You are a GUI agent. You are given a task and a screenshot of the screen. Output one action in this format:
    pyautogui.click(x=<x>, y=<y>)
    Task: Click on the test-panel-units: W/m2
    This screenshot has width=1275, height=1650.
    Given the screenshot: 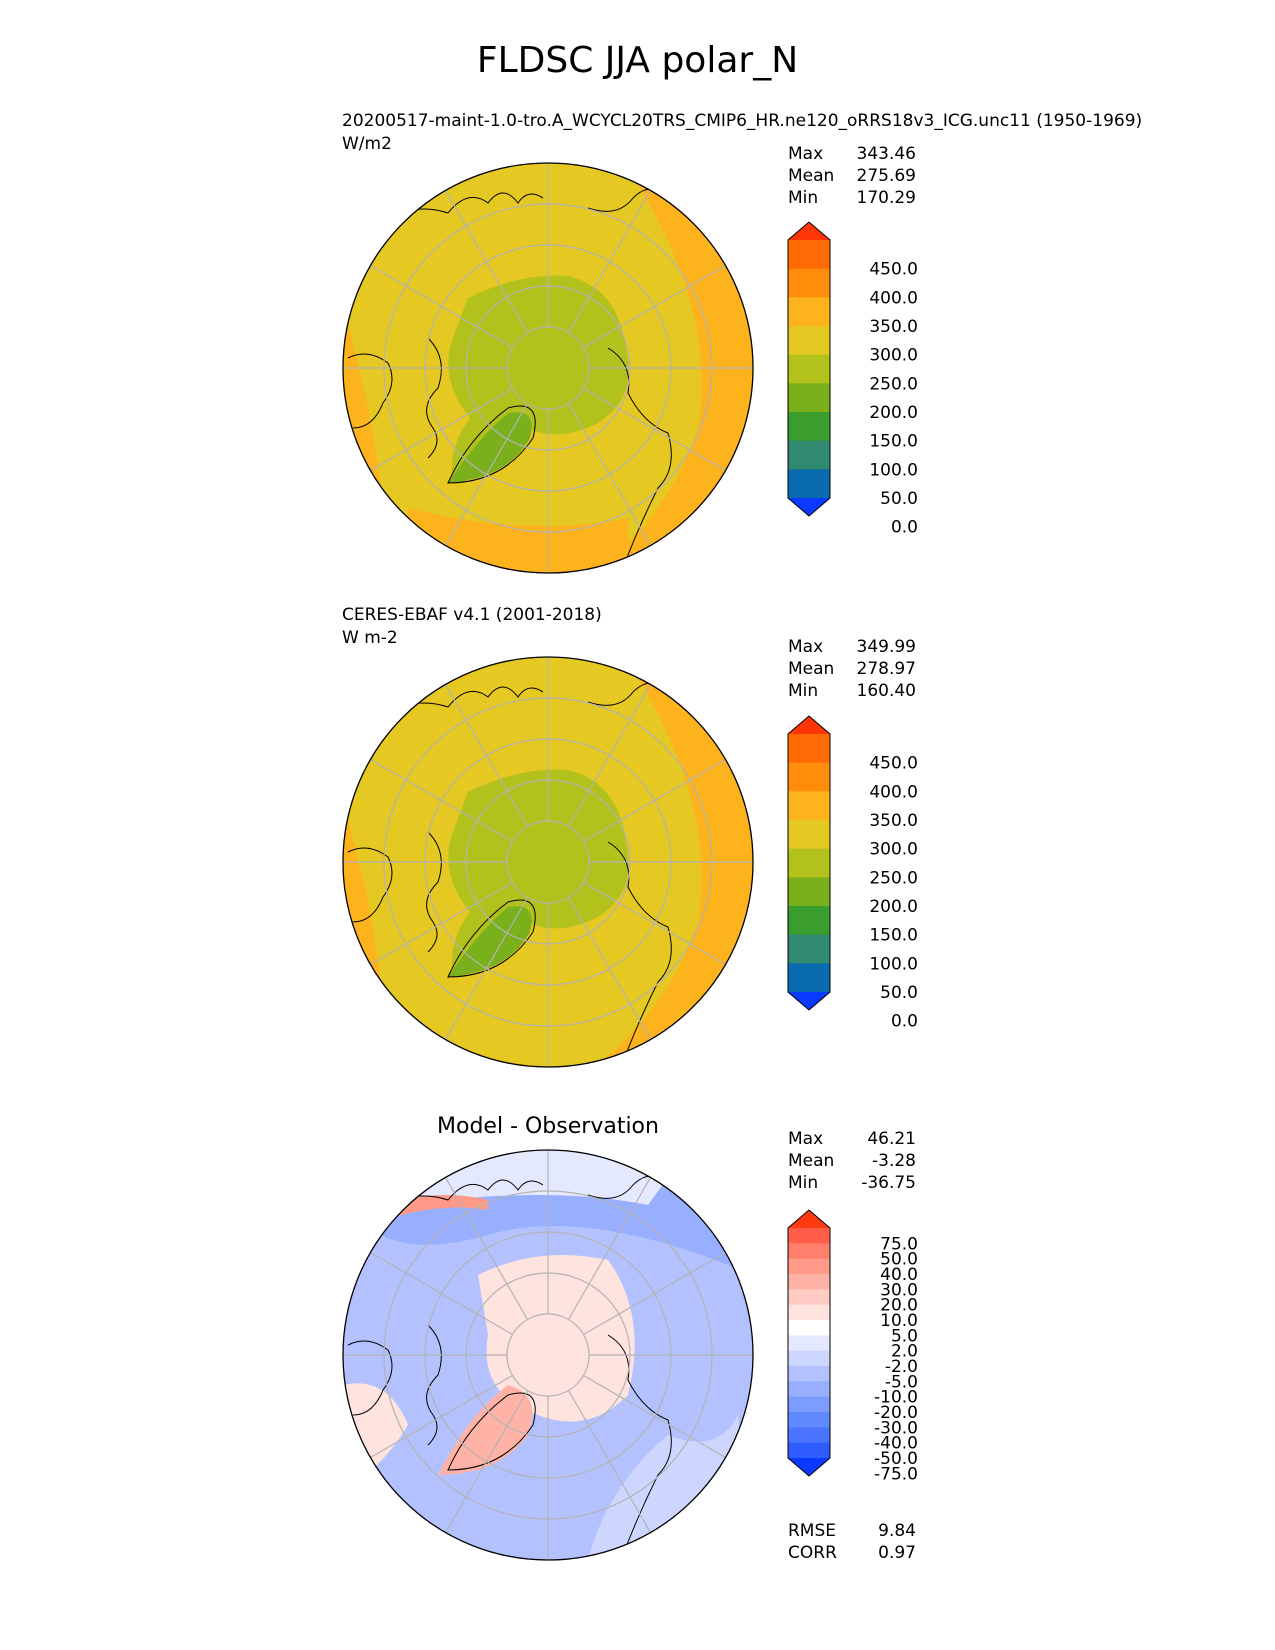 What is the action you would take?
    pyautogui.click(x=367, y=144)
    